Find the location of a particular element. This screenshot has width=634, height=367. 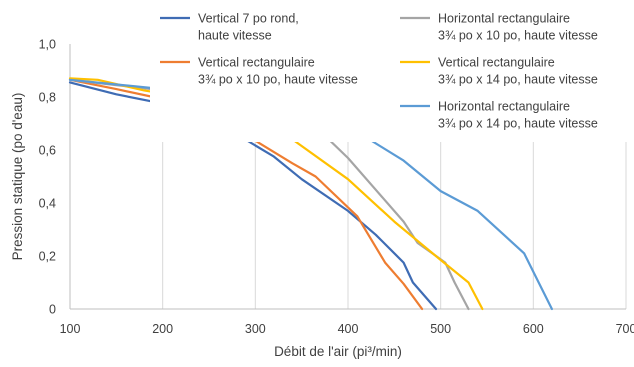

x-tick-label: 600 is located at coordinates (533, 329).